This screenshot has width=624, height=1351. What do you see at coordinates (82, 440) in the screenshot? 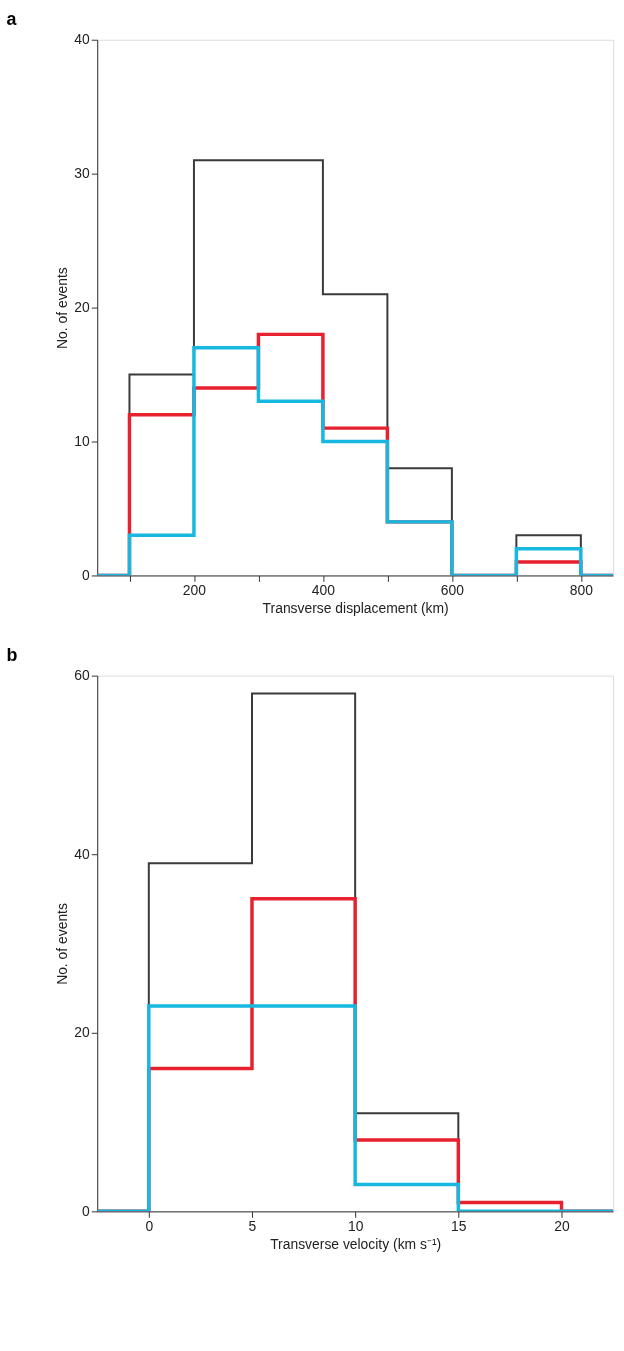
I see `y-tick-label: 10` at bounding box center [82, 440].